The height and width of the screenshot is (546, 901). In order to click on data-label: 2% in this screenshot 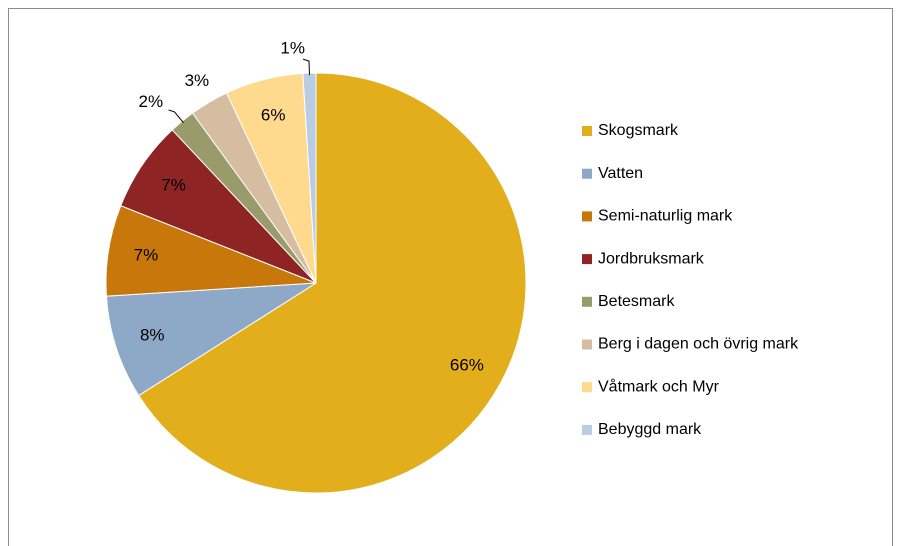, I will do `click(151, 101)`.